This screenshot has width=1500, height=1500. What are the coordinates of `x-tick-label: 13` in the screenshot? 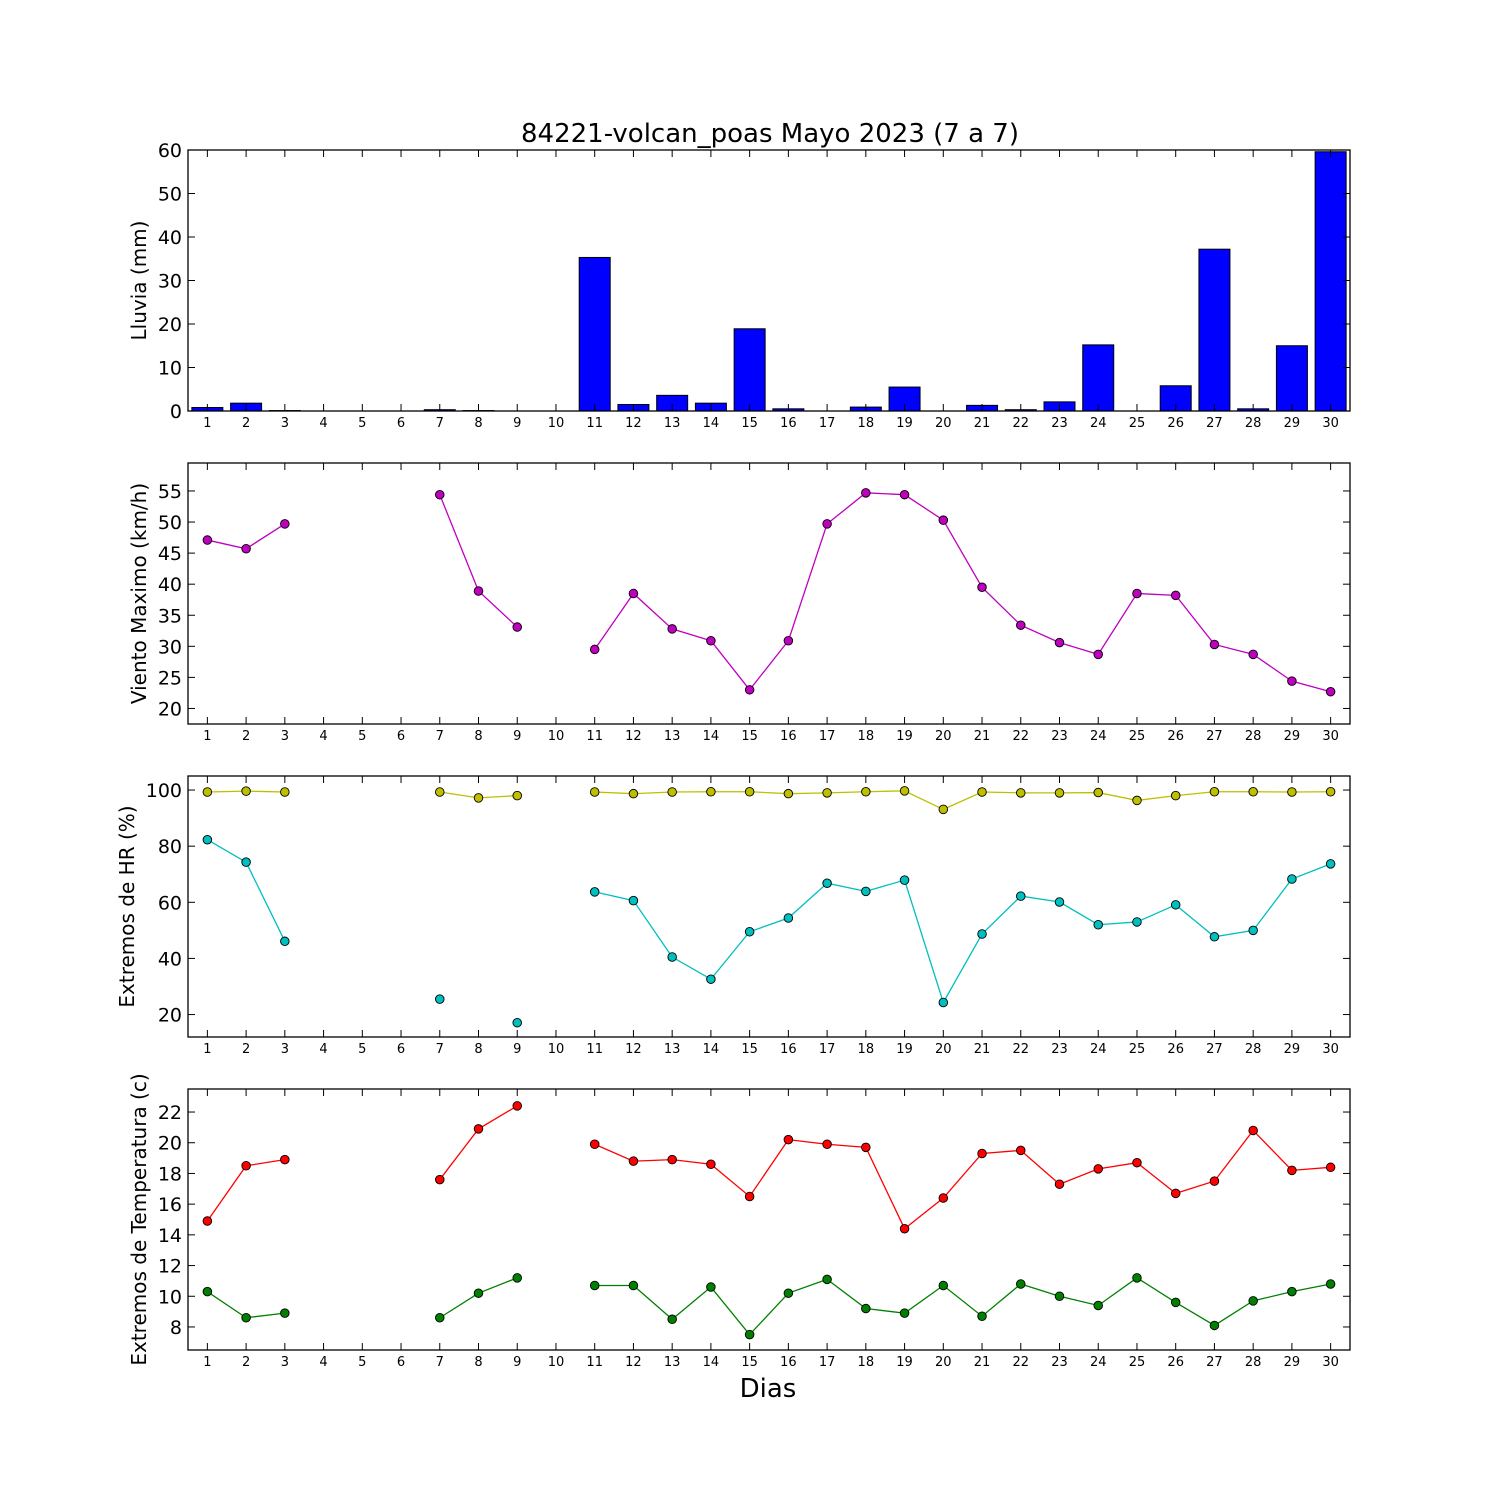 It's located at (672, 736).